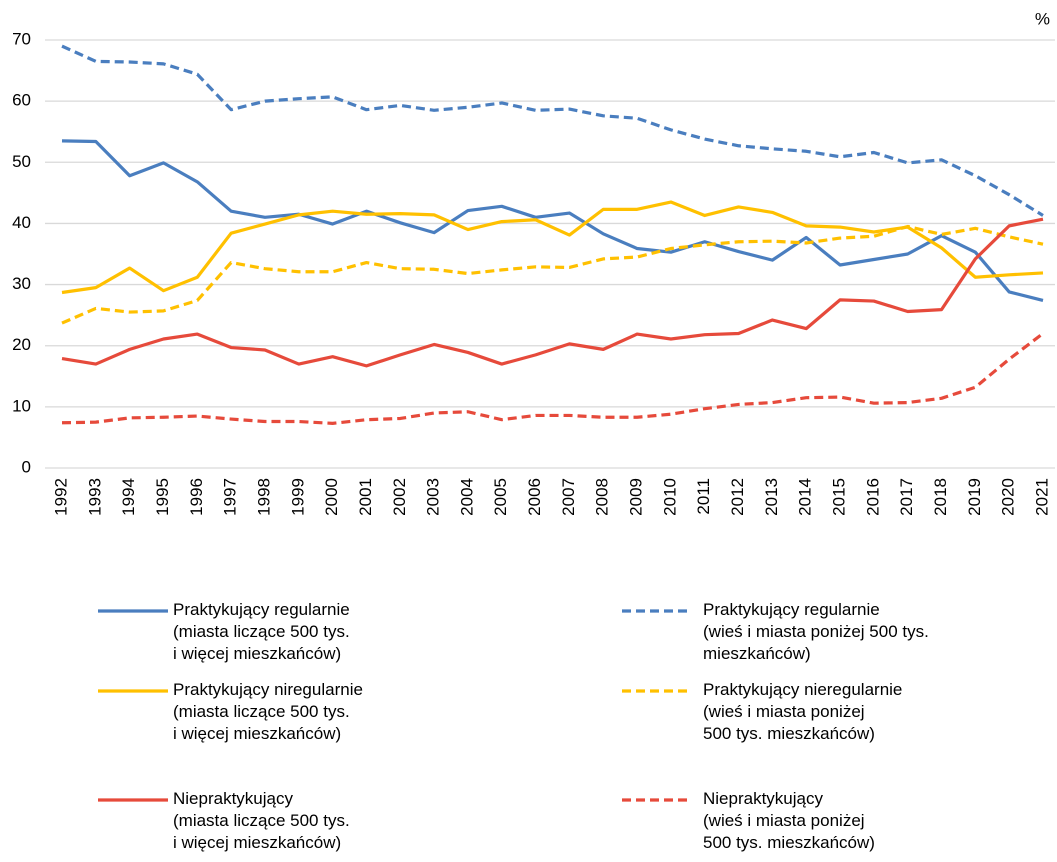 This screenshot has width=1057, height=862. What do you see at coordinates (21, 344) in the screenshot?
I see `y-tick-label: 20` at bounding box center [21, 344].